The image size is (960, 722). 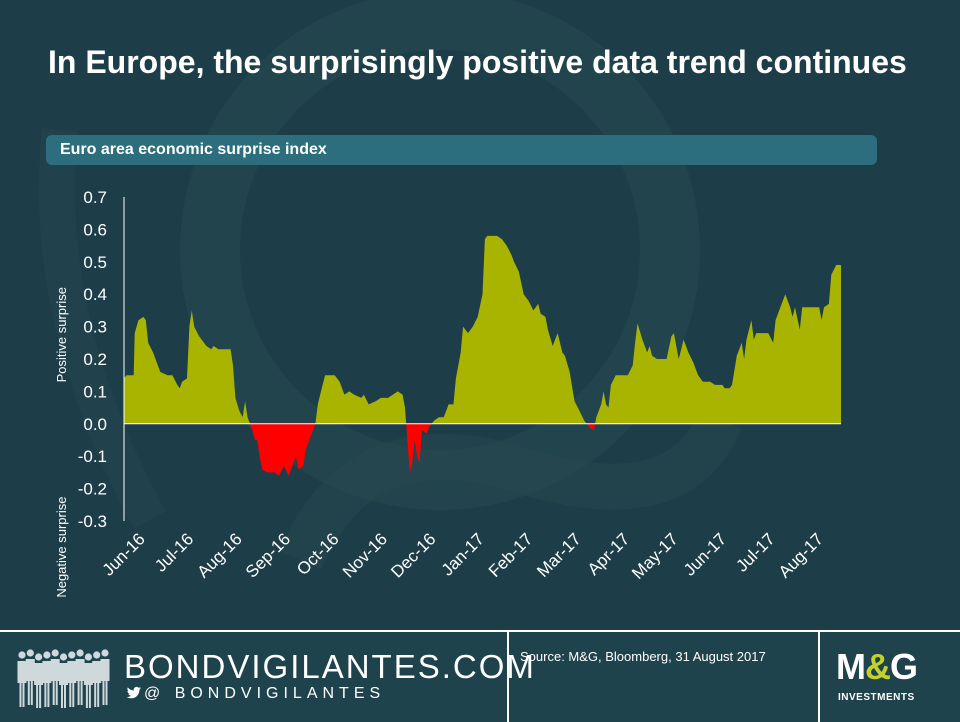 What do you see at coordinates (559, 555) in the screenshot?
I see `x-tick-label: Mar-17` at bounding box center [559, 555].